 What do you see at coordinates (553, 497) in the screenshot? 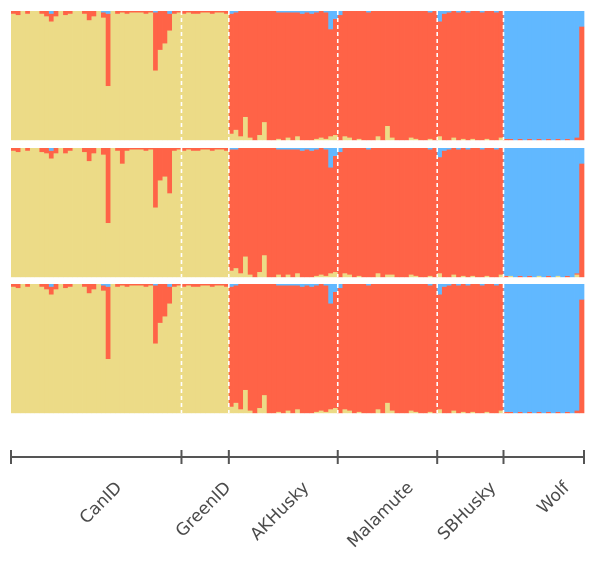
I see `population-label-wolf: Wolf` at bounding box center [553, 497].